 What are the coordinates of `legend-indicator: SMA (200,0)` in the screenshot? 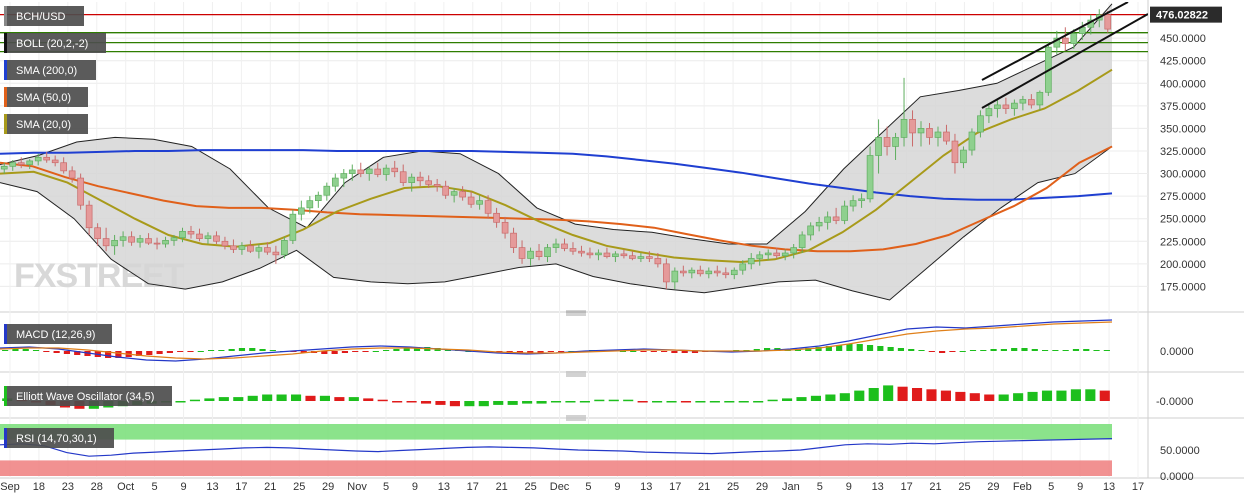 It's located at (50, 70).